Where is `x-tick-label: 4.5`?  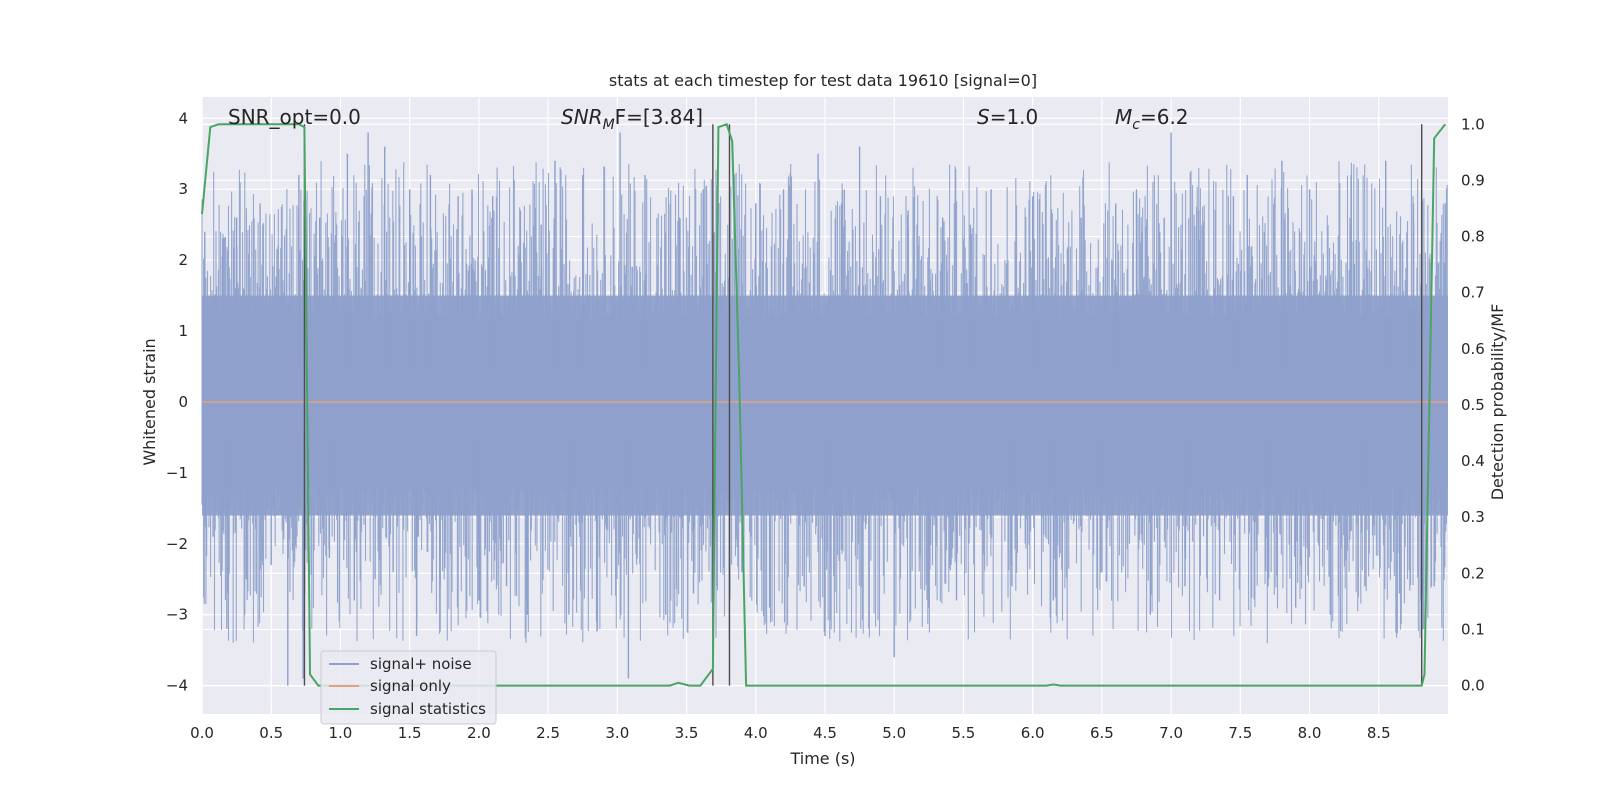
x-tick-label: 4.5 is located at coordinates (825, 733).